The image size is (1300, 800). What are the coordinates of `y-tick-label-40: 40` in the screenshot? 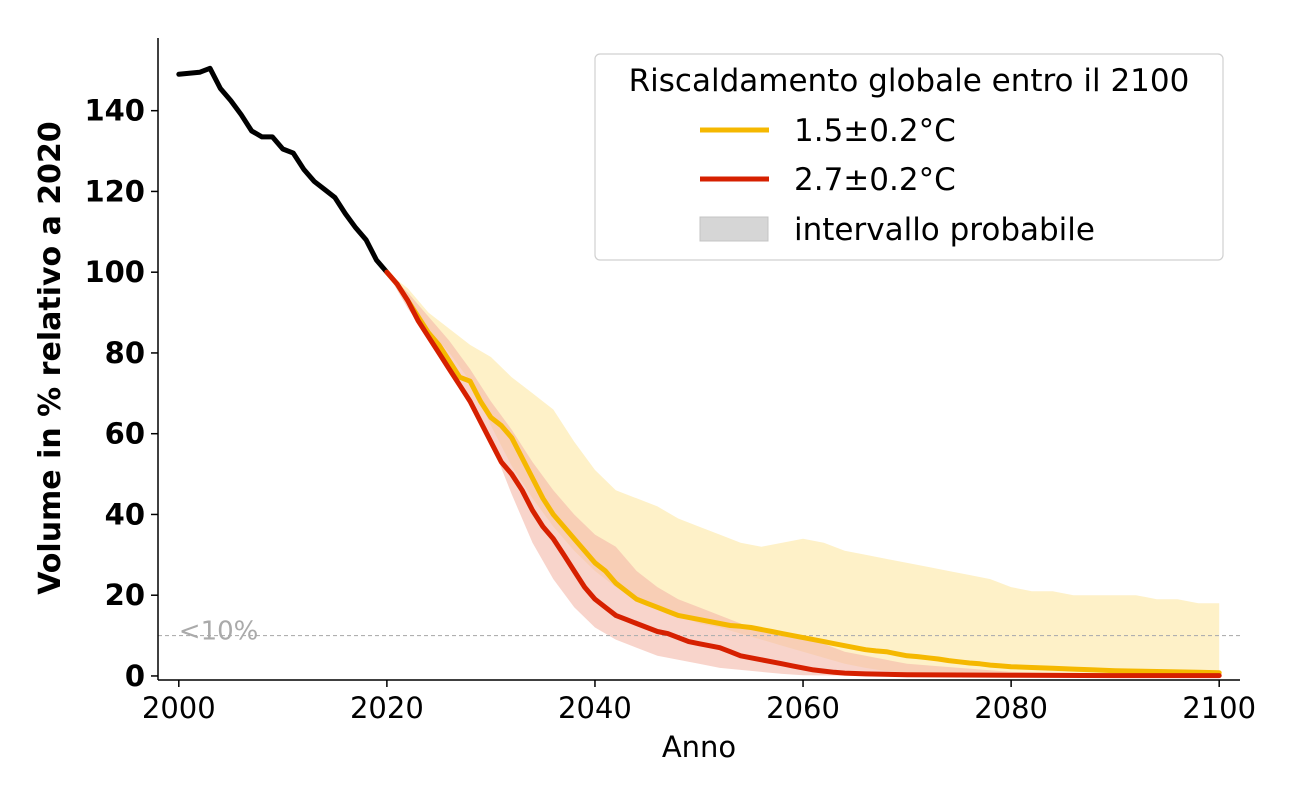 It's located at (125, 514).